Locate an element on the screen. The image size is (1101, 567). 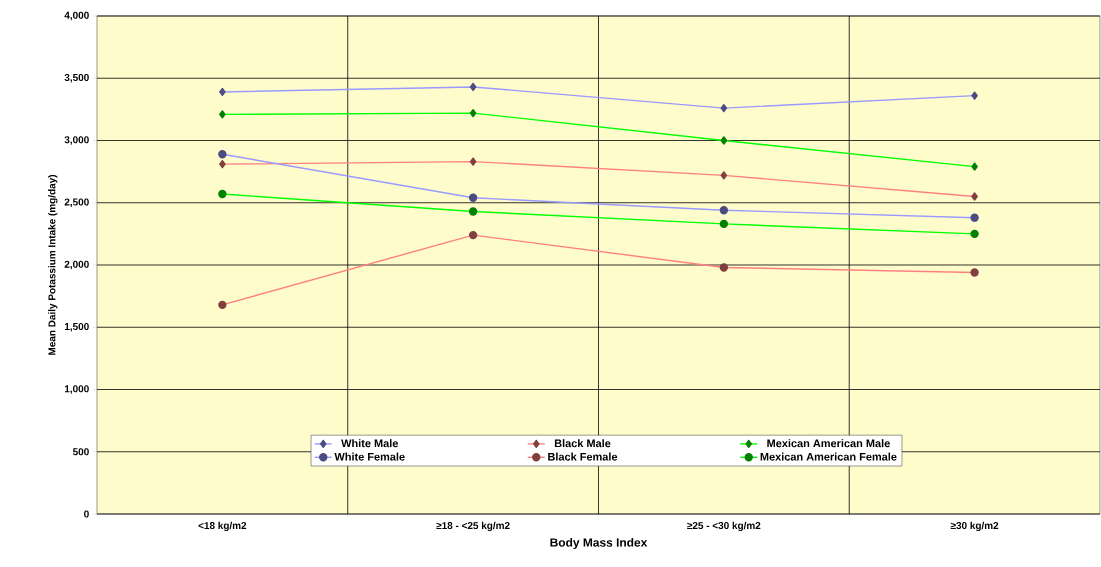
legend-label: Mexican American Female is located at coordinates (828, 456).